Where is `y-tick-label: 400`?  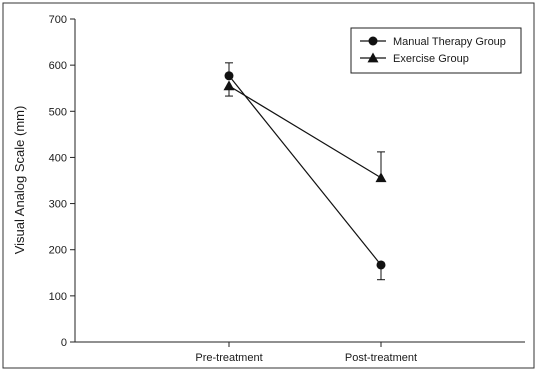
y-tick-label: 400 is located at coordinates (58, 158).